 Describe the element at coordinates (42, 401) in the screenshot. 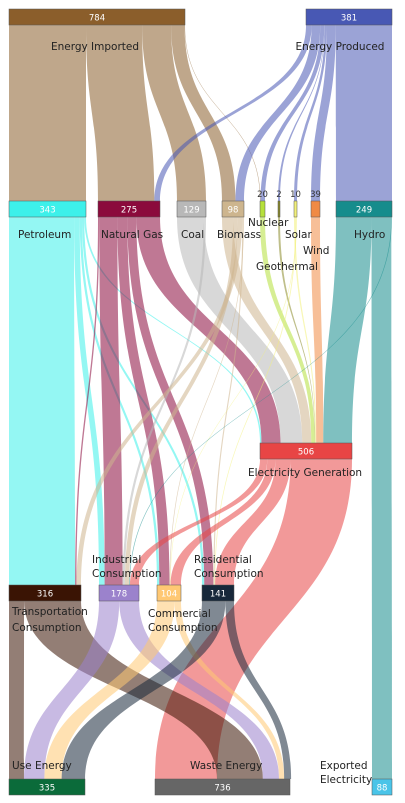

I see `flow-petroleum-to-transport` at that location.